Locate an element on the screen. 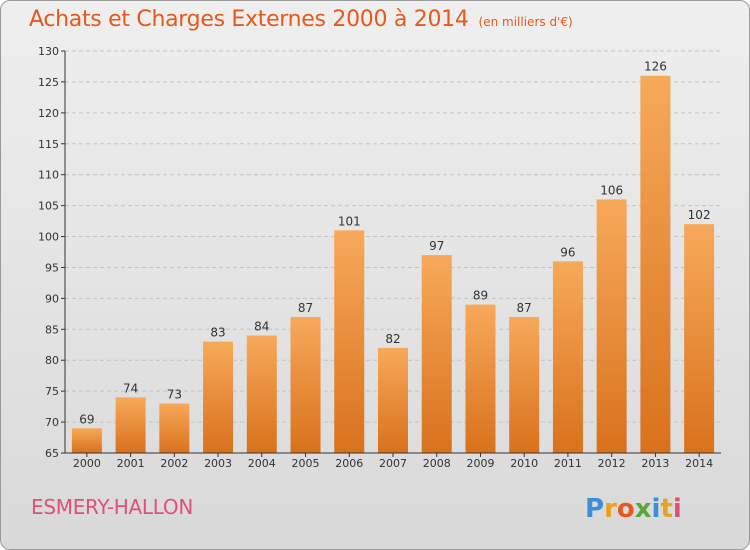  chart-unit: (en milliers d'€) is located at coordinates (525, 22).